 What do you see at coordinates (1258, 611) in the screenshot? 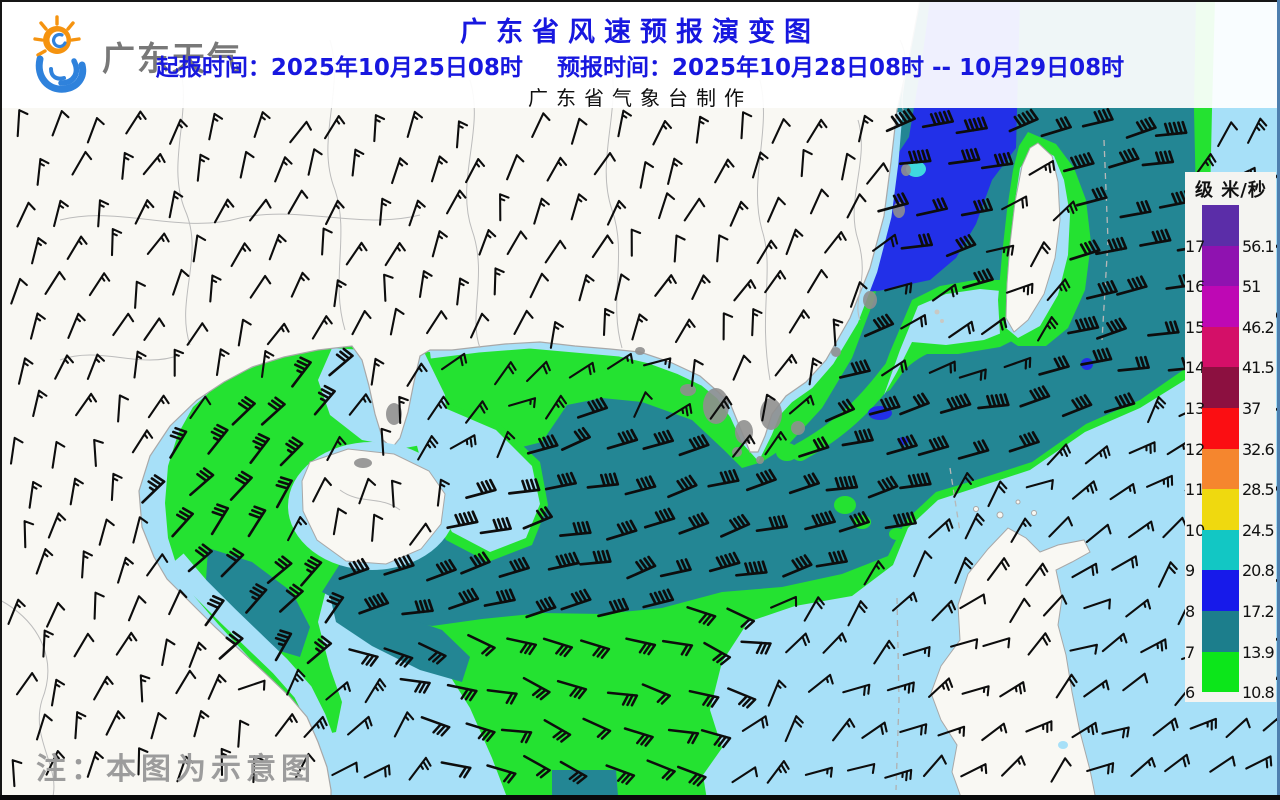
I see `legend-speed: 17.2` at bounding box center [1258, 611].